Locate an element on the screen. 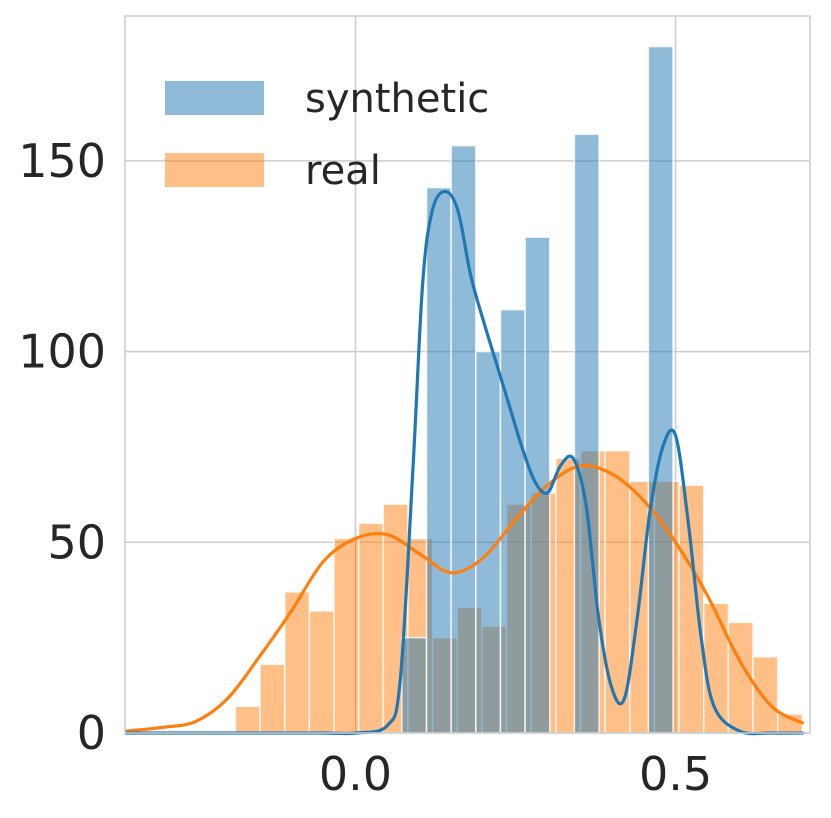 The width and height of the screenshot is (831, 818). y-tick-label: 0 is located at coordinates (91, 733).